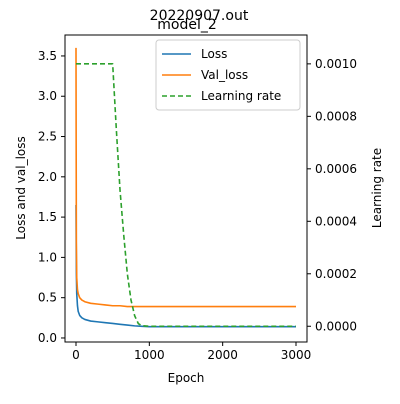 This screenshot has height=404, width=400. I want to click on x-tick-label: 3000, so click(296, 355).